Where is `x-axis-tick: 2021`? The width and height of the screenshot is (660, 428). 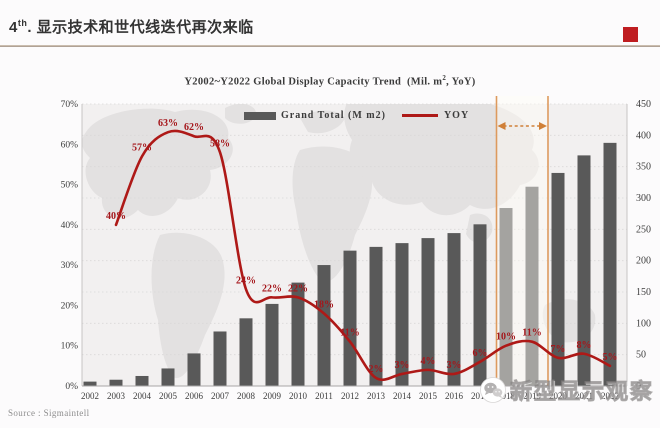
x-axis-tick: 2021 is located at coordinates (584, 396).